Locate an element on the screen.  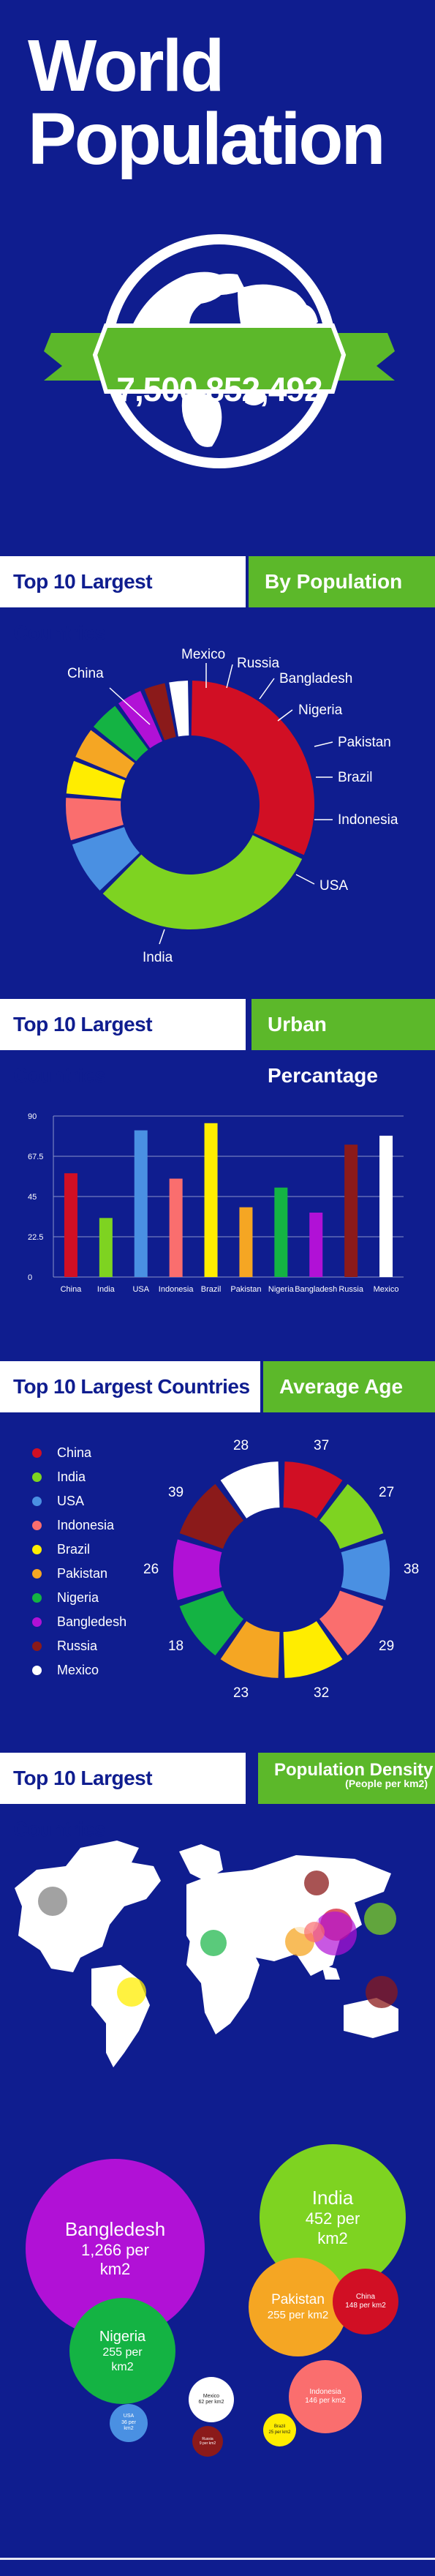
legend-label: Russia is located at coordinates (77, 1646).